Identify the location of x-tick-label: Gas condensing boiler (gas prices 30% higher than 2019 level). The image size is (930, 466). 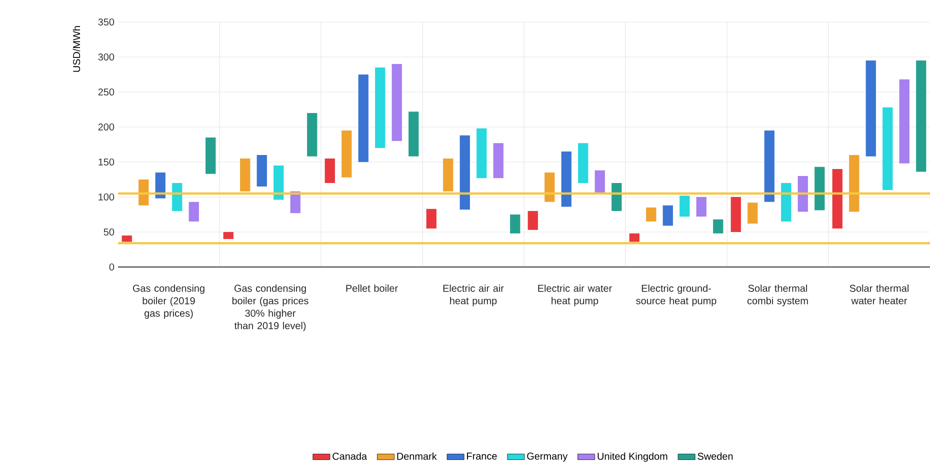
(270, 308).